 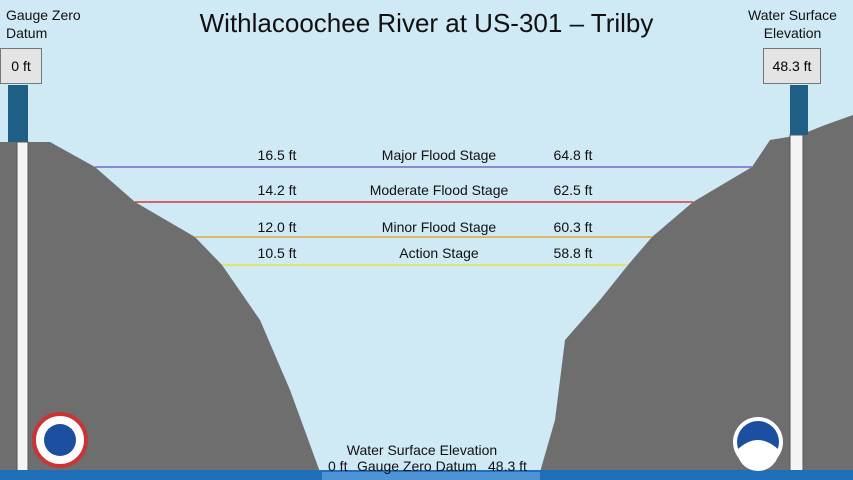 I want to click on stage-elevation: 64.8 ft, so click(x=573, y=155).